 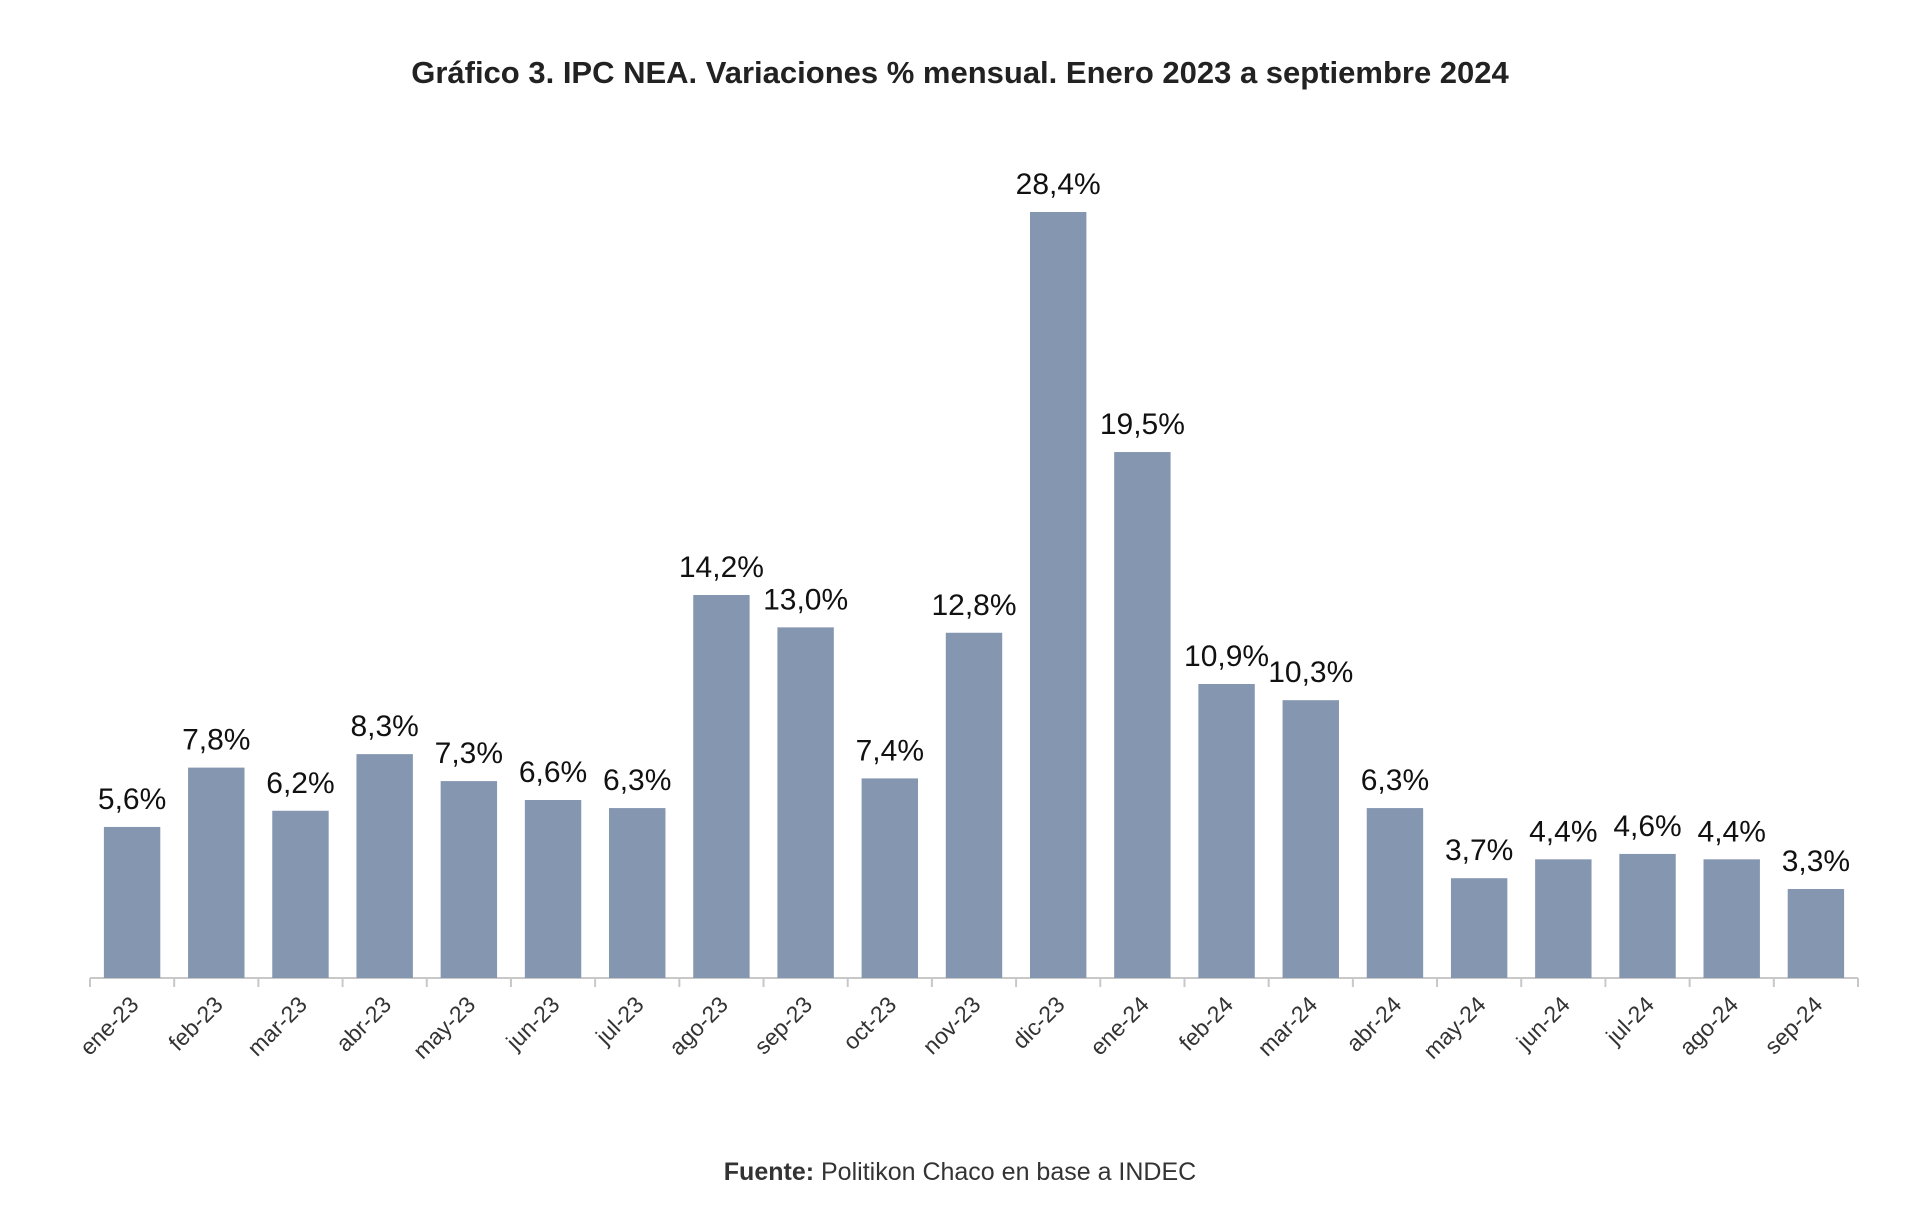 What do you see at coordinates (769, 1172) in the screenshot?
I see `source-label: Fuente:` at bounding box center [769, 1172].